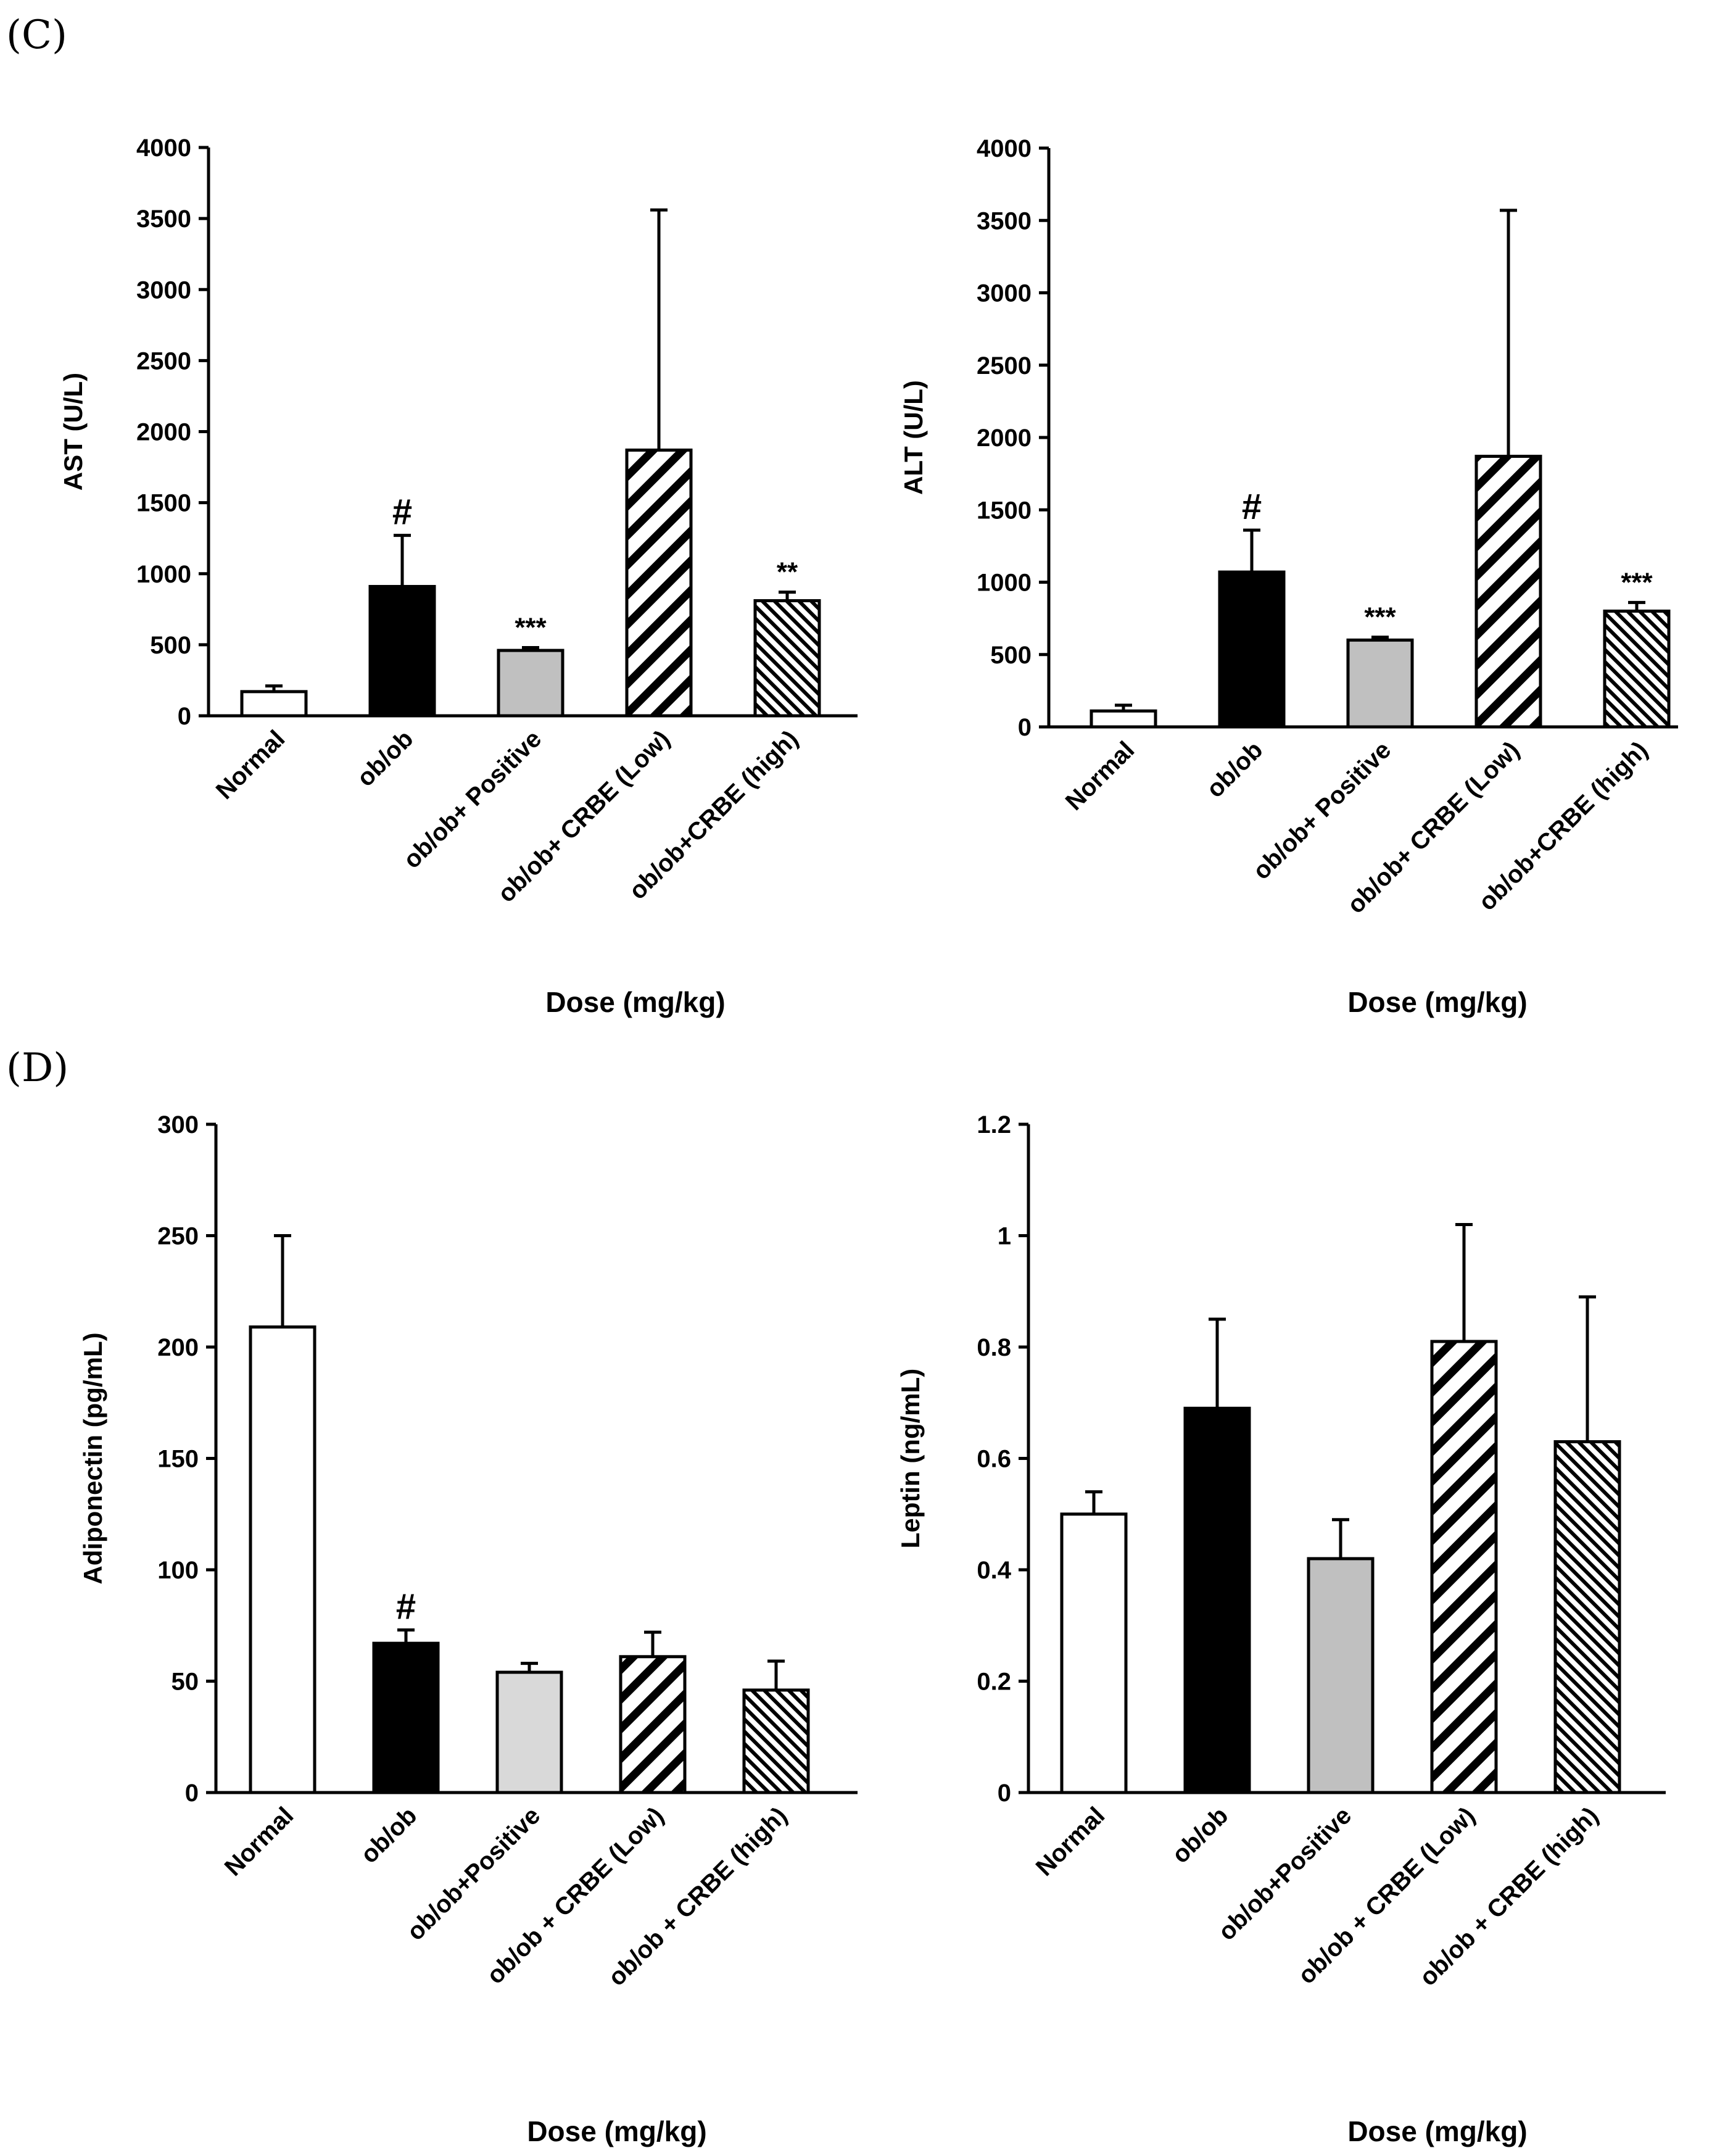 Image resolution: width=1712 pixels, height=2156 pixels. Describe the element at coordinates (178, 1347) in the screenshot. I see `y-tick-label: 200` at that location.